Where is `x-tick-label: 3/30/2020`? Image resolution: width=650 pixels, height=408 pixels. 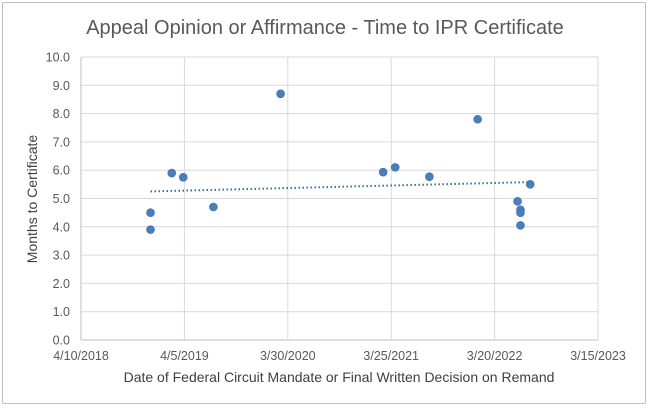 x-tick-label: 3/30/2020 is located at coordinates (288, 356).